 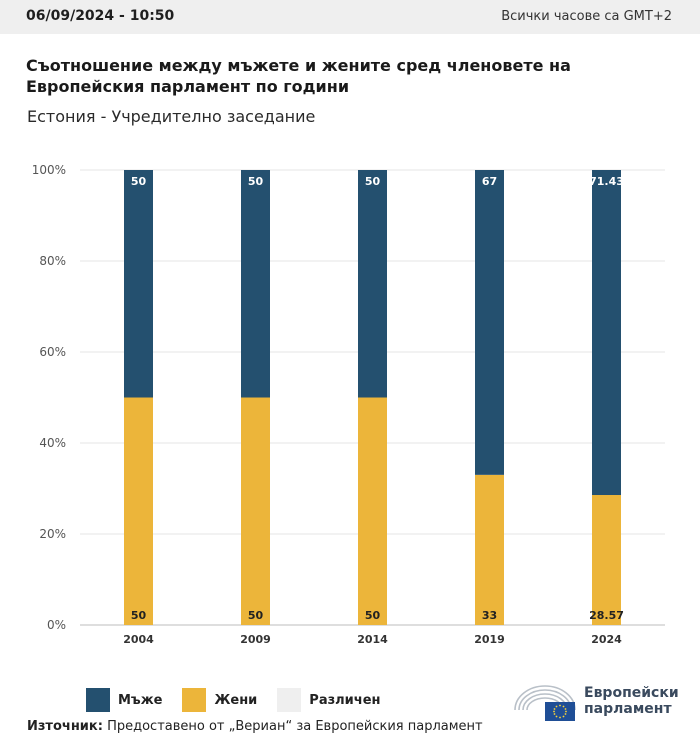 What do you see at coordinates (289, 700) in the screenshot?
I see `legend-swatch-other` at bounding box center [289, 700].